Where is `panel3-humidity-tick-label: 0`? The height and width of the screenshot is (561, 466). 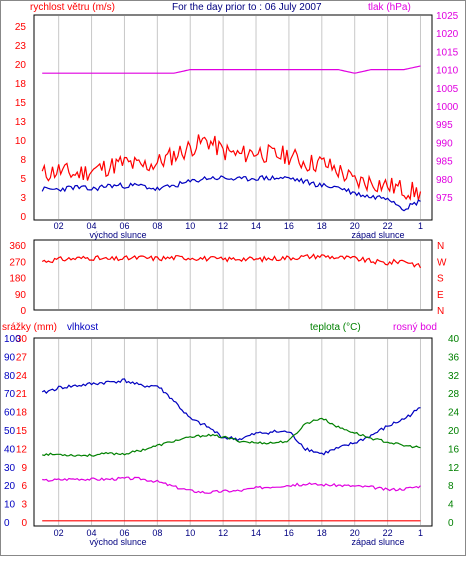 panel3-humidity-tick-label: 0 is located at coordinates (7, 523).